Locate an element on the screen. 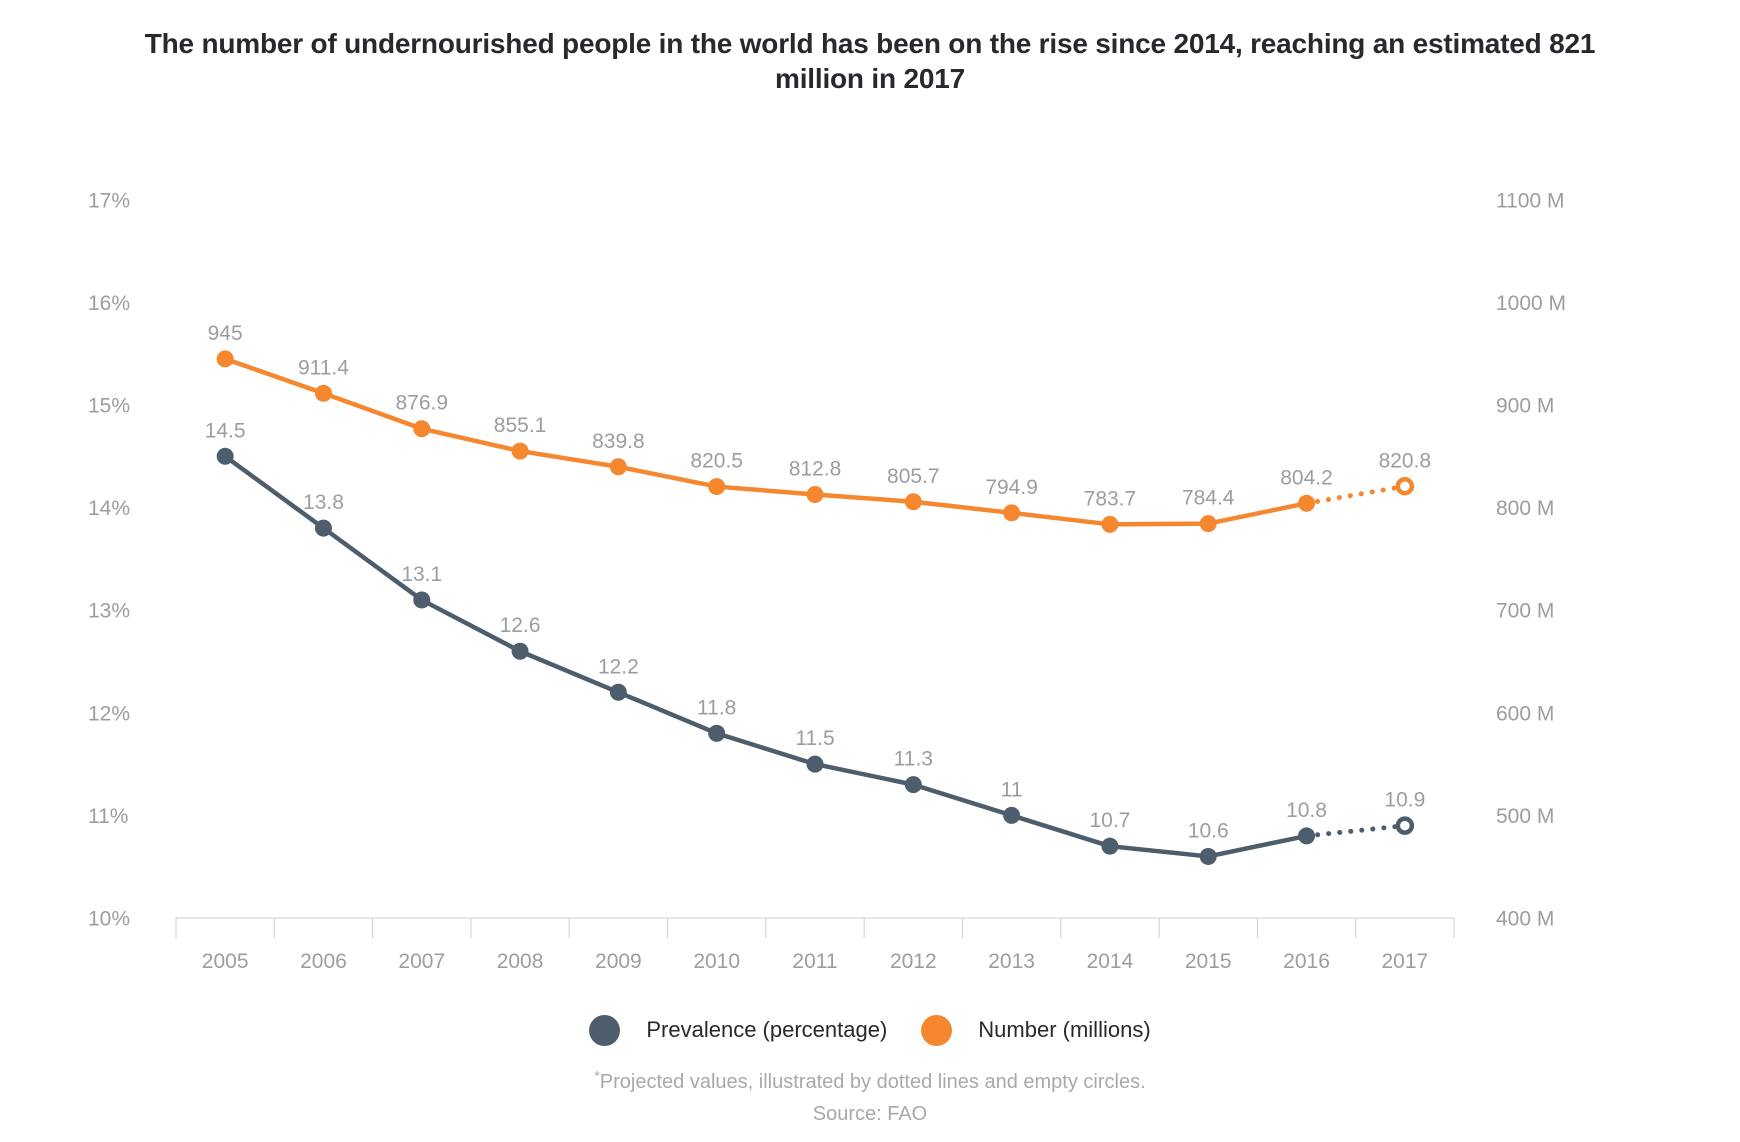 The image size is (1740, 1142). number-value-label-2012: 805.7 is located at coordinates (913, 476).